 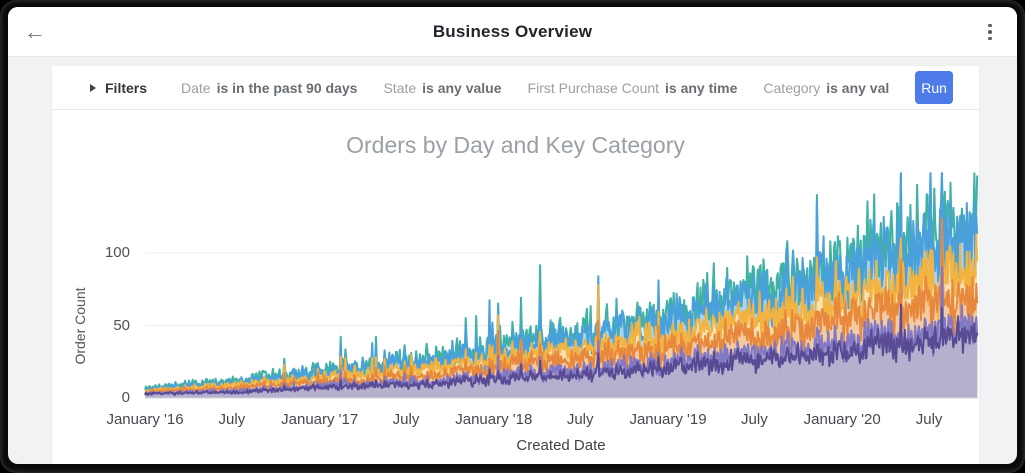 What do you see at coordinates (792, 87) in the screenshot?
I see `filter-field-label: Category` at bounding box center [792, 87].